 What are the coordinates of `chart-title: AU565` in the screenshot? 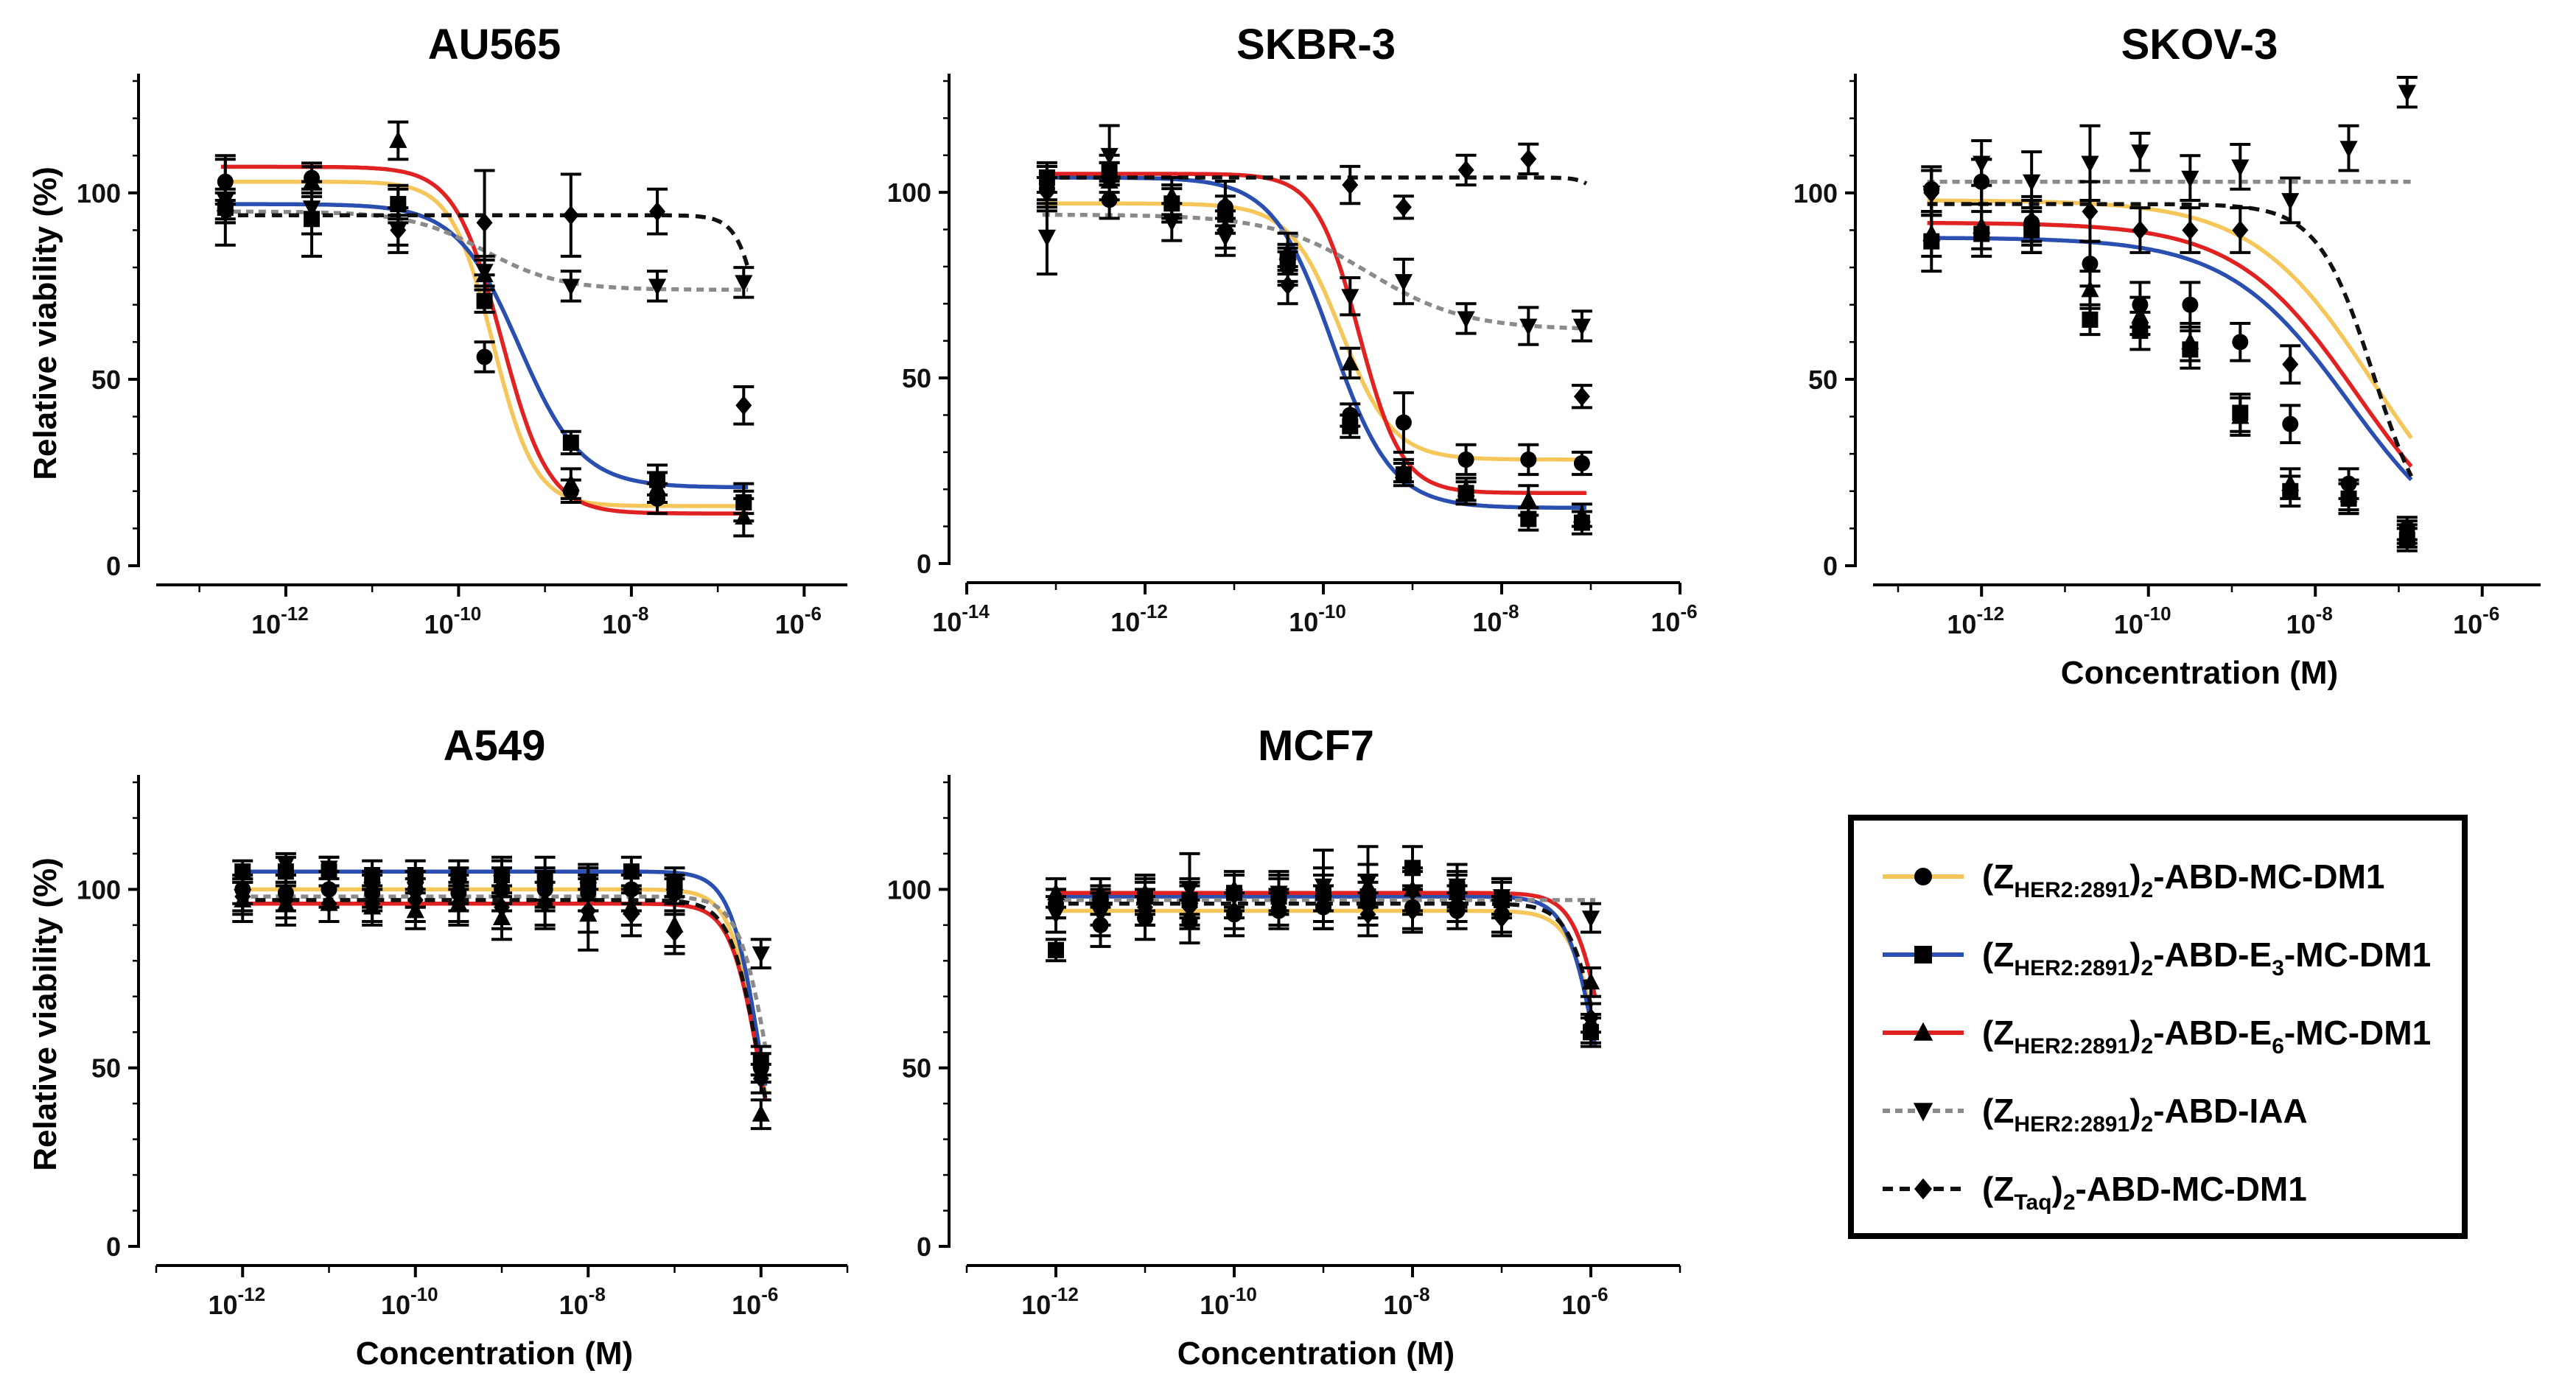 It's located at (494, 45).